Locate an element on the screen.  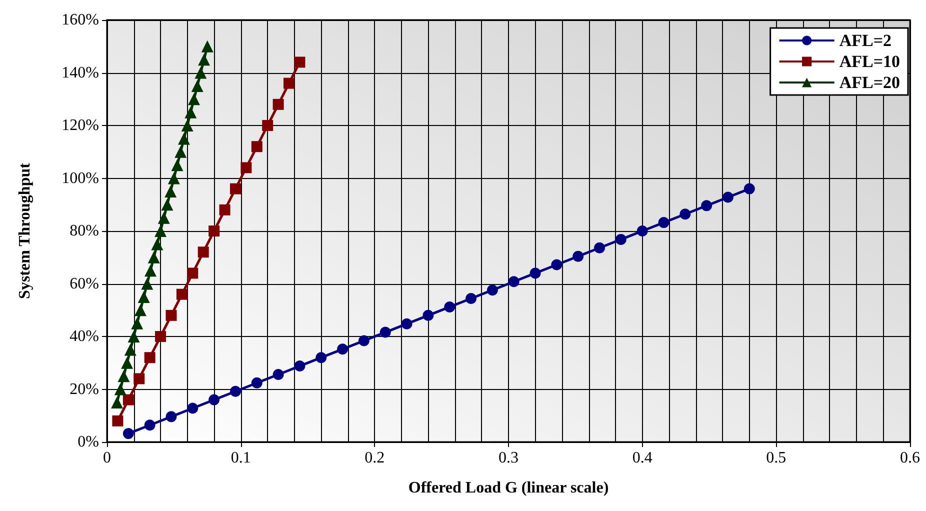
y-axis-title: System Throughput is located at coordinates (25, 230).